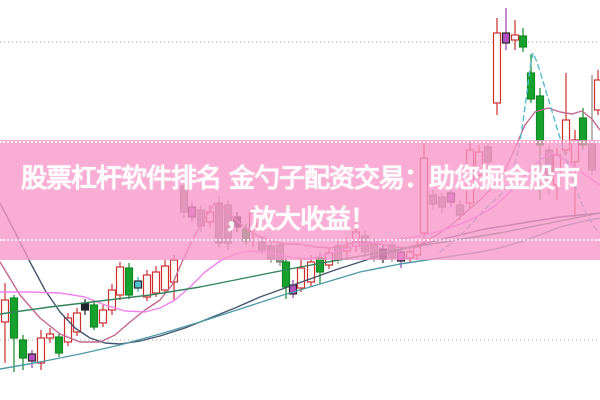 The width and height of the screenshot is (600, 400). What do you see at coordinates (85, 306) in the screenshot?
I see `candlestick-black` at bounding box center [85, 306].